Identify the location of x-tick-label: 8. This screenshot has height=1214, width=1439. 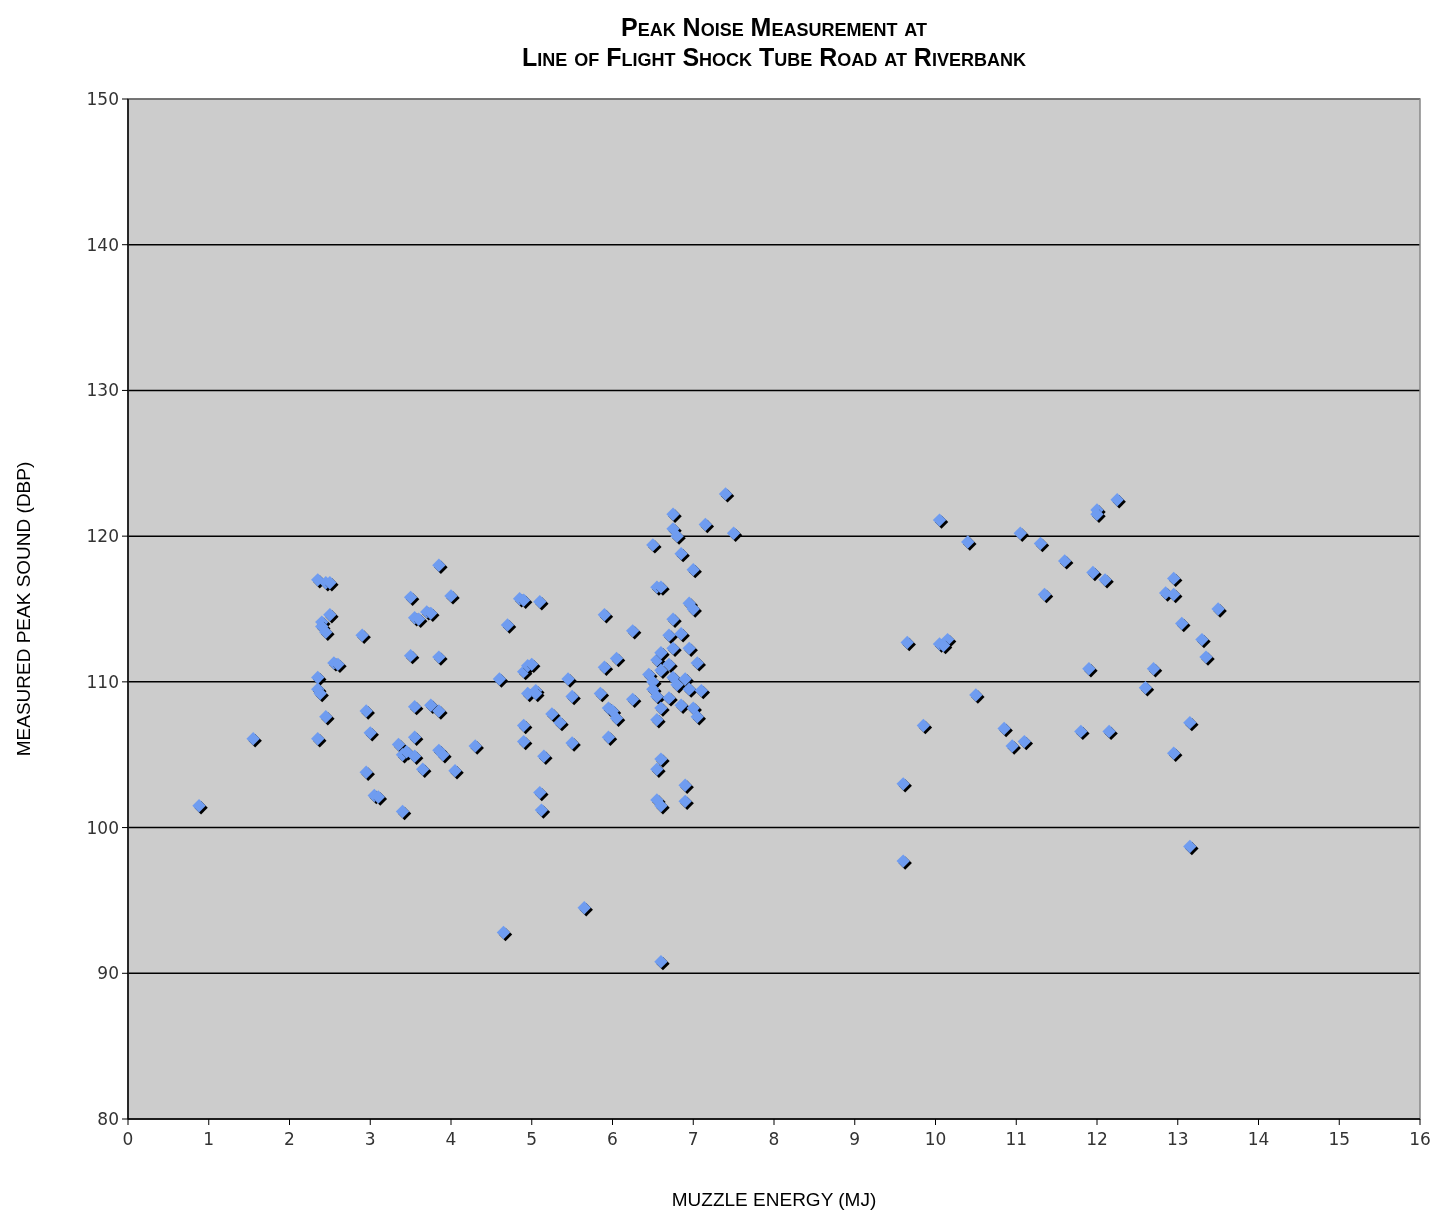
(774, 1139).